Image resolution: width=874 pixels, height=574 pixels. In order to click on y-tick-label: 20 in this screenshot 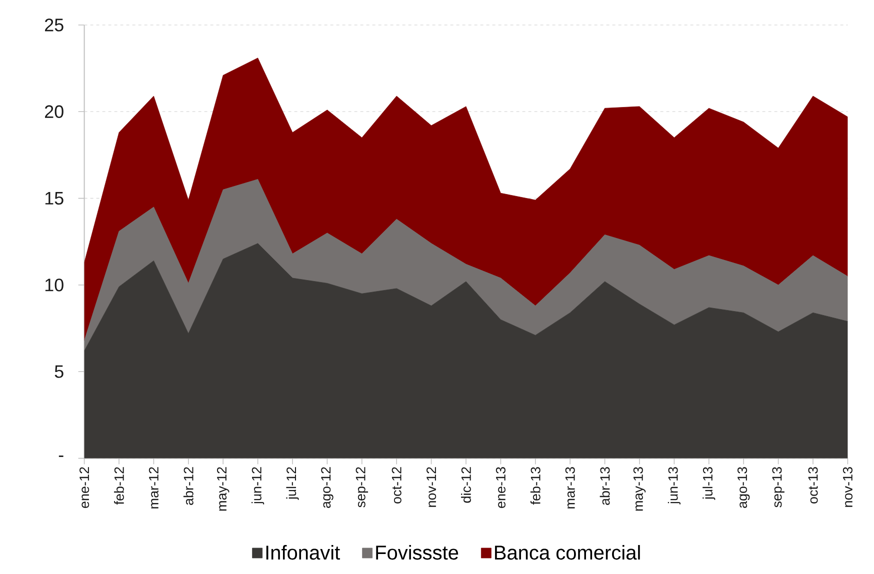, I will do `click(54, 111)`.